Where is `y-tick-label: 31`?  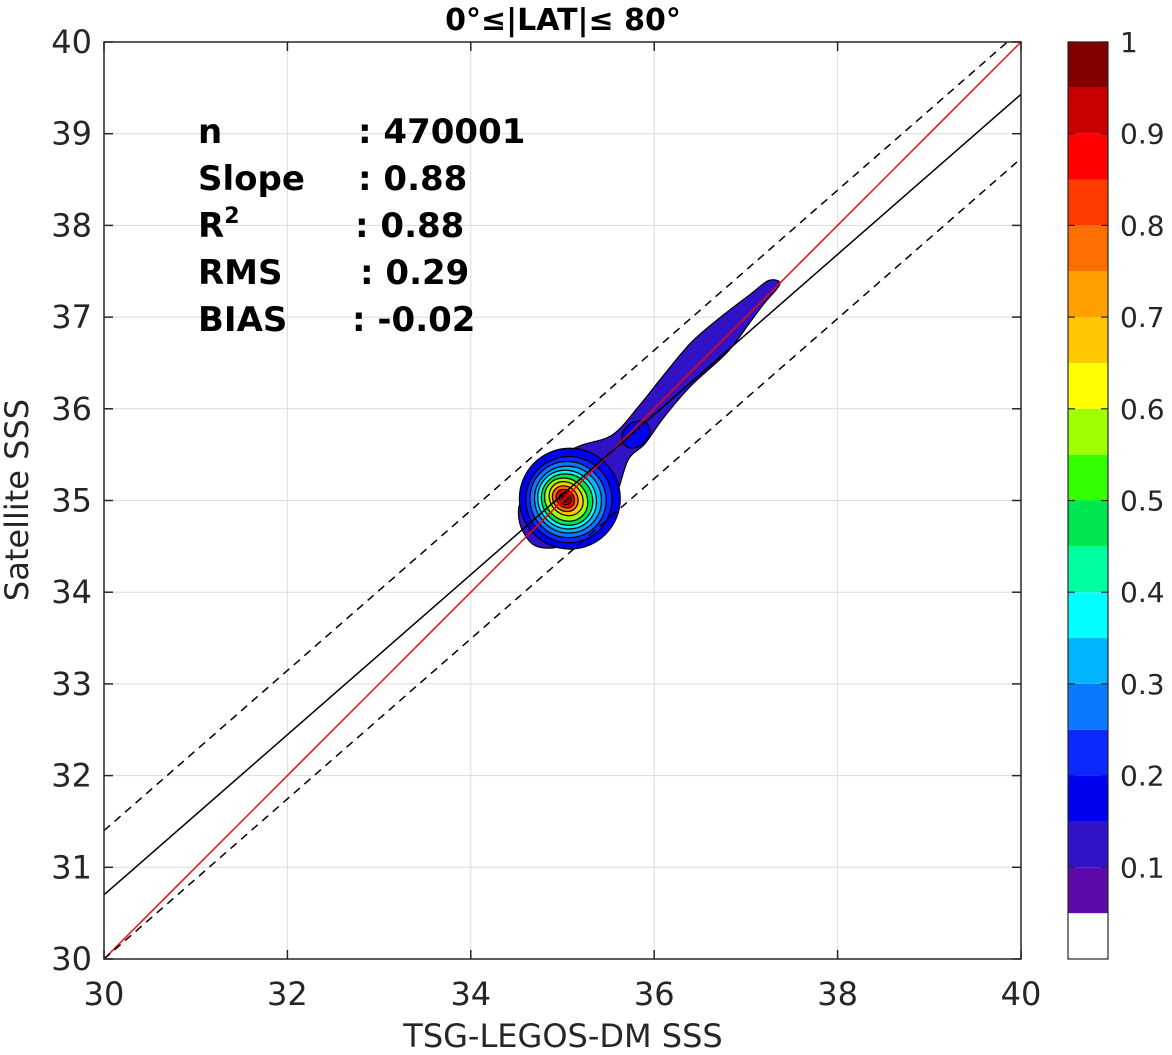 y-tick-label: 31 is located at coordinates (71, 867).